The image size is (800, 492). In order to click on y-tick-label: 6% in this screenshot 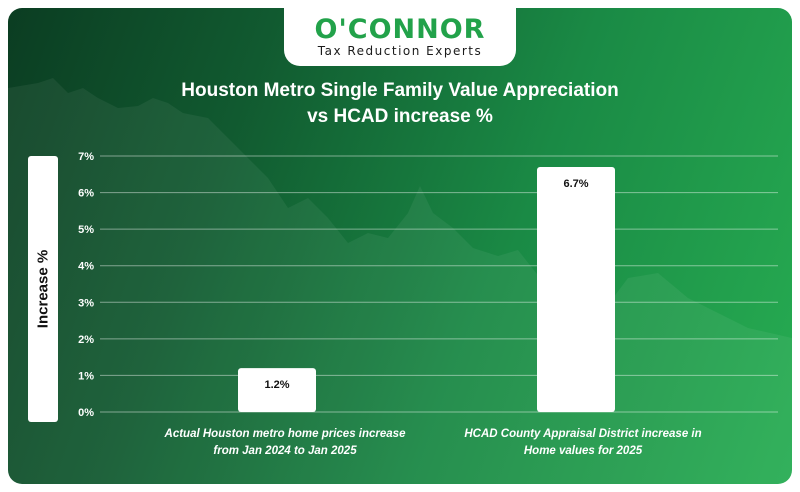, I will do `click(86, 194)`.